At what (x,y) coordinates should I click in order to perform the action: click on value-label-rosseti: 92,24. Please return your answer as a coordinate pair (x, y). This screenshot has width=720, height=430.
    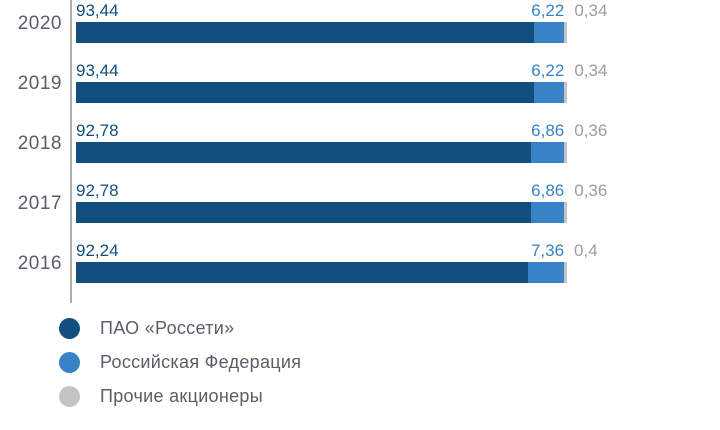
    Looking at the image, I should click on (97, 250).